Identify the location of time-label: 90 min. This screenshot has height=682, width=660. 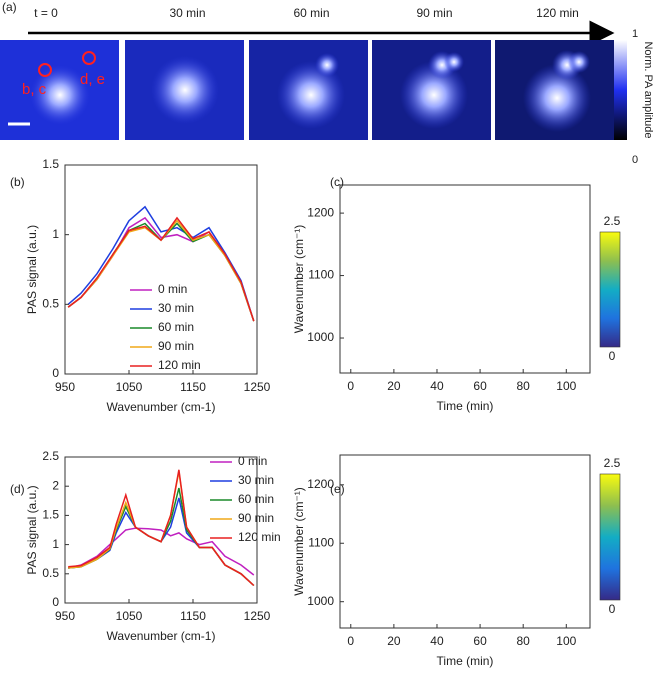
(434, 13).